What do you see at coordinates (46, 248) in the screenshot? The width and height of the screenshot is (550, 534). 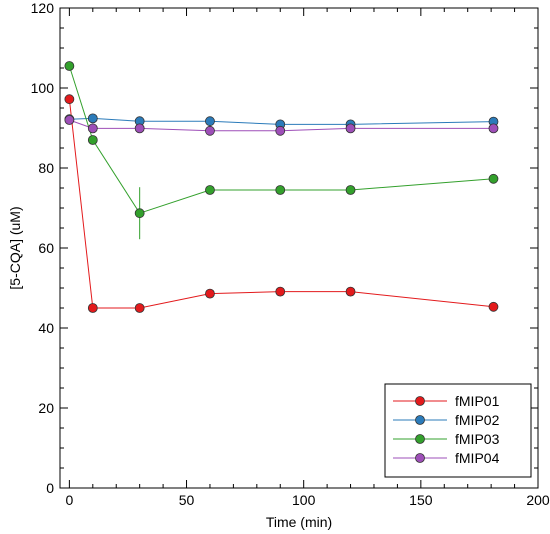 I see `y-tick-label: 60` at bounding box center [46, 248].